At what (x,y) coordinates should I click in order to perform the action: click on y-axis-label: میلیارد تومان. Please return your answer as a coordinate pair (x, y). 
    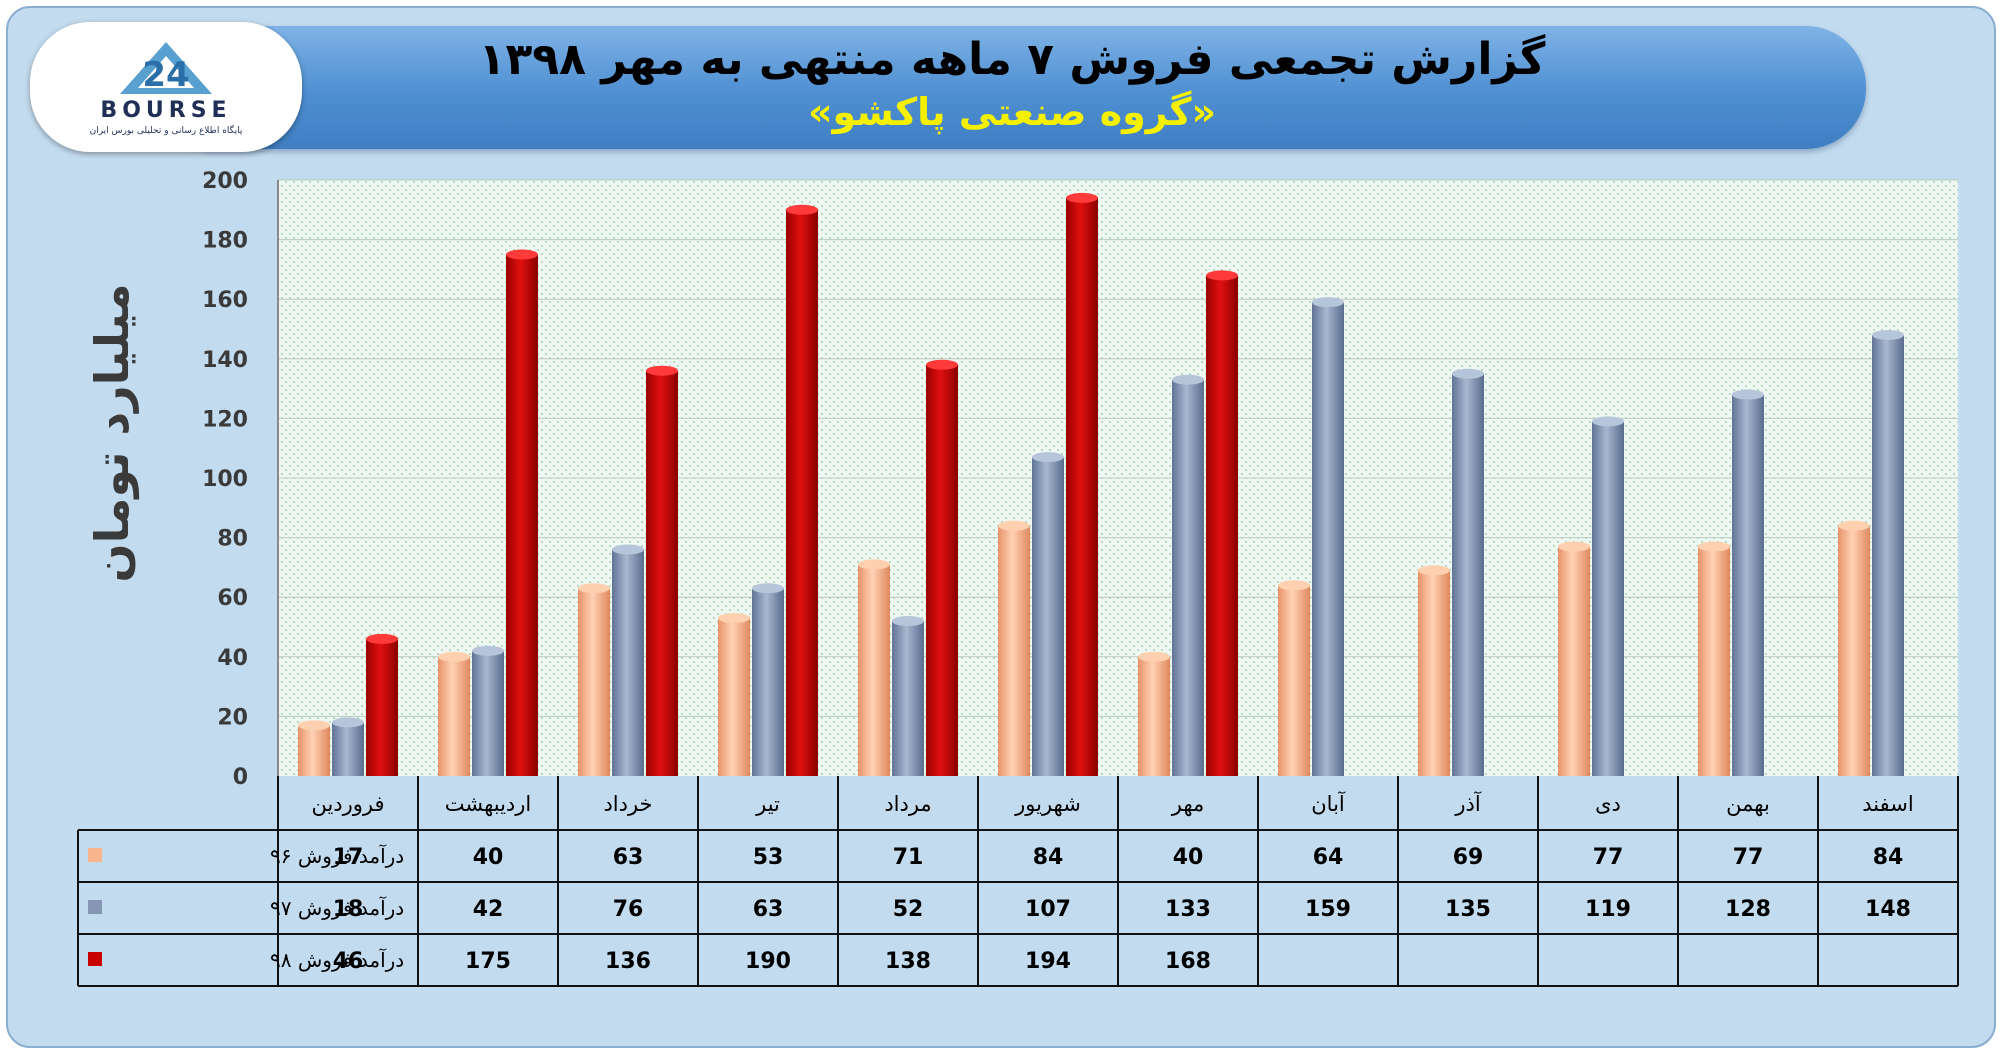
    Looking at the image, I should click on (112, 432).